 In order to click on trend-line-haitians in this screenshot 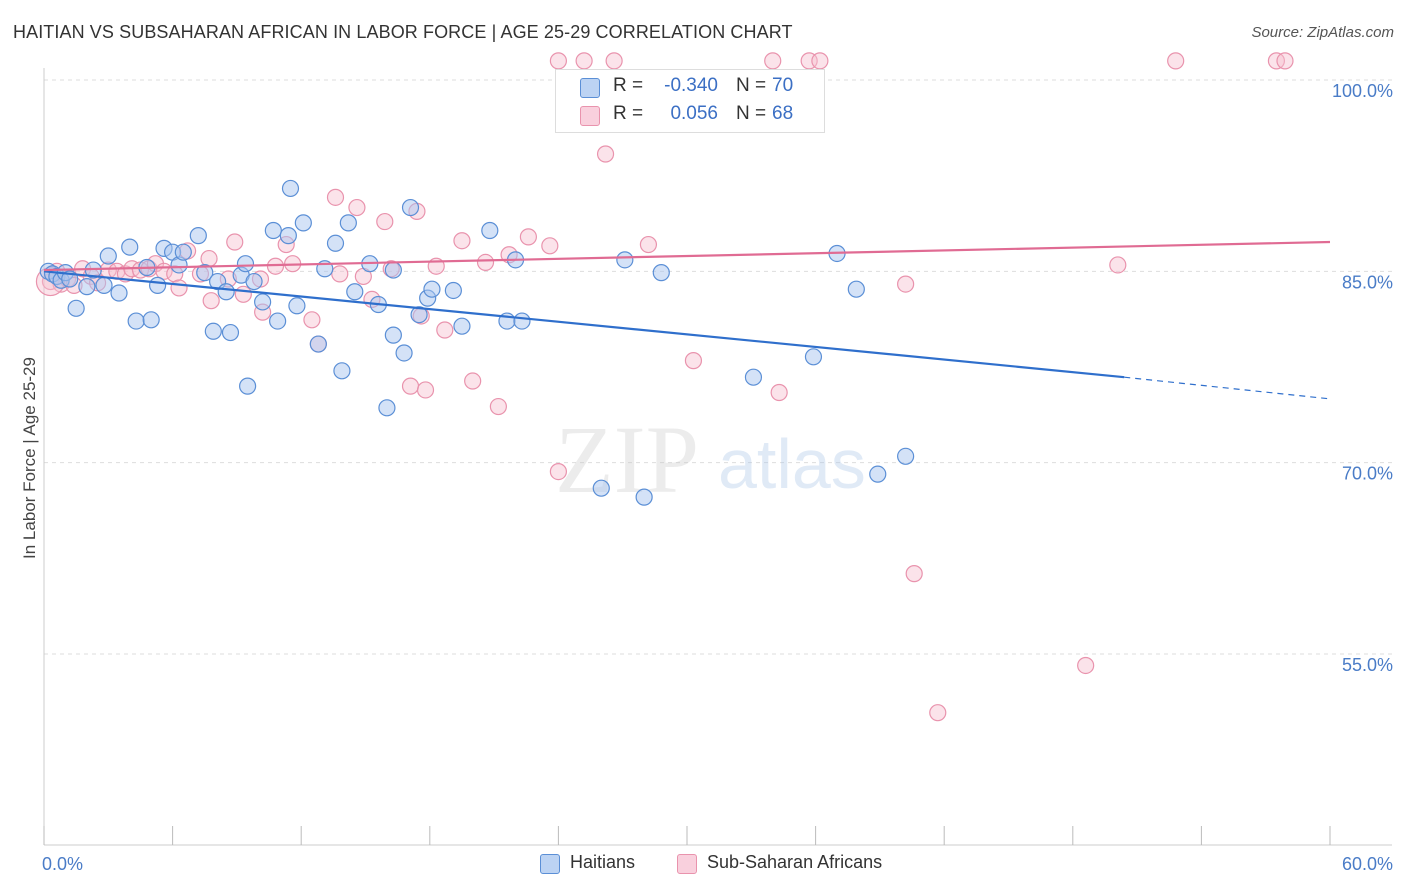, I will do `click(584, 324)`.